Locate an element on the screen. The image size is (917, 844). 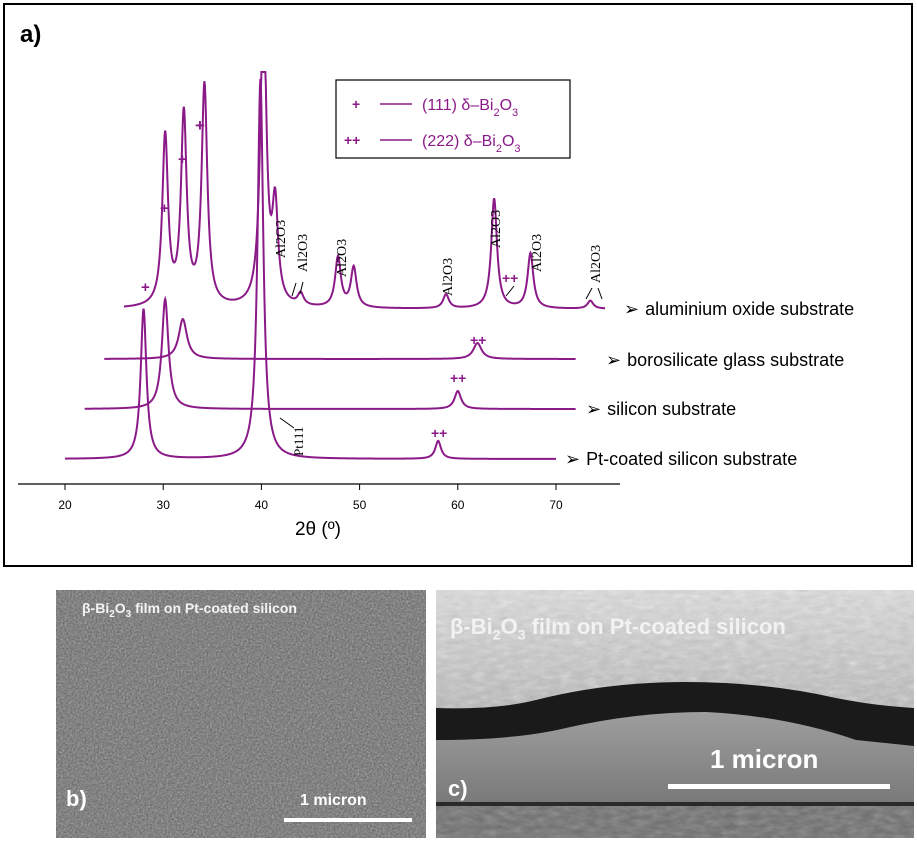
panel-c-label: c) is located at coordinates (458, 788).